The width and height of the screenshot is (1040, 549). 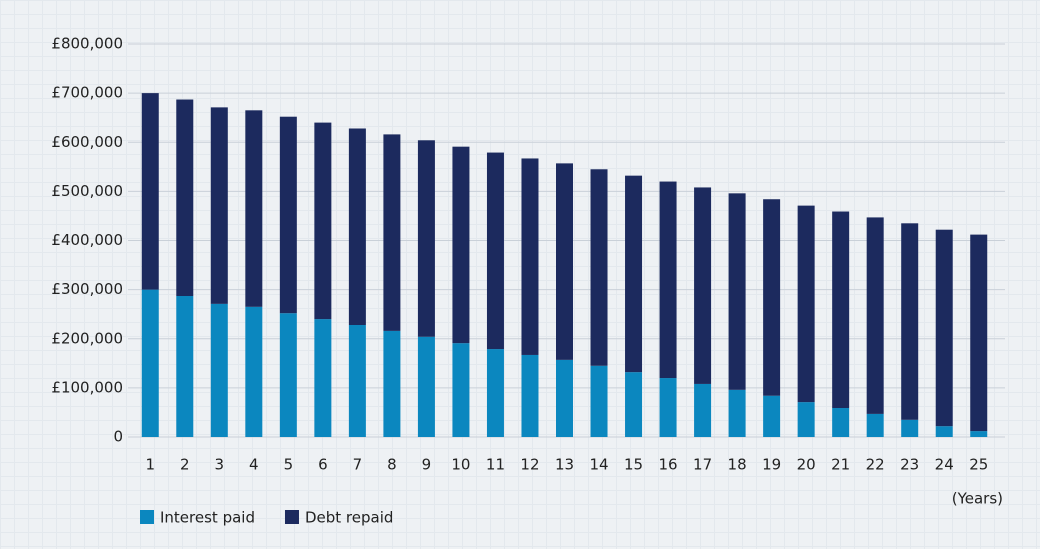 I want to click on x-tick-label: 5, so click(x=289, y=465).